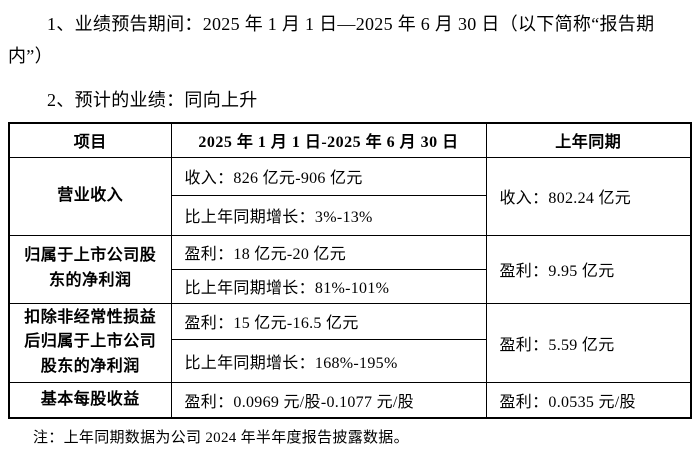  I want to click on net-profit-current-range: 盈利：18 亿元-20 亿元, so click(328, 252).